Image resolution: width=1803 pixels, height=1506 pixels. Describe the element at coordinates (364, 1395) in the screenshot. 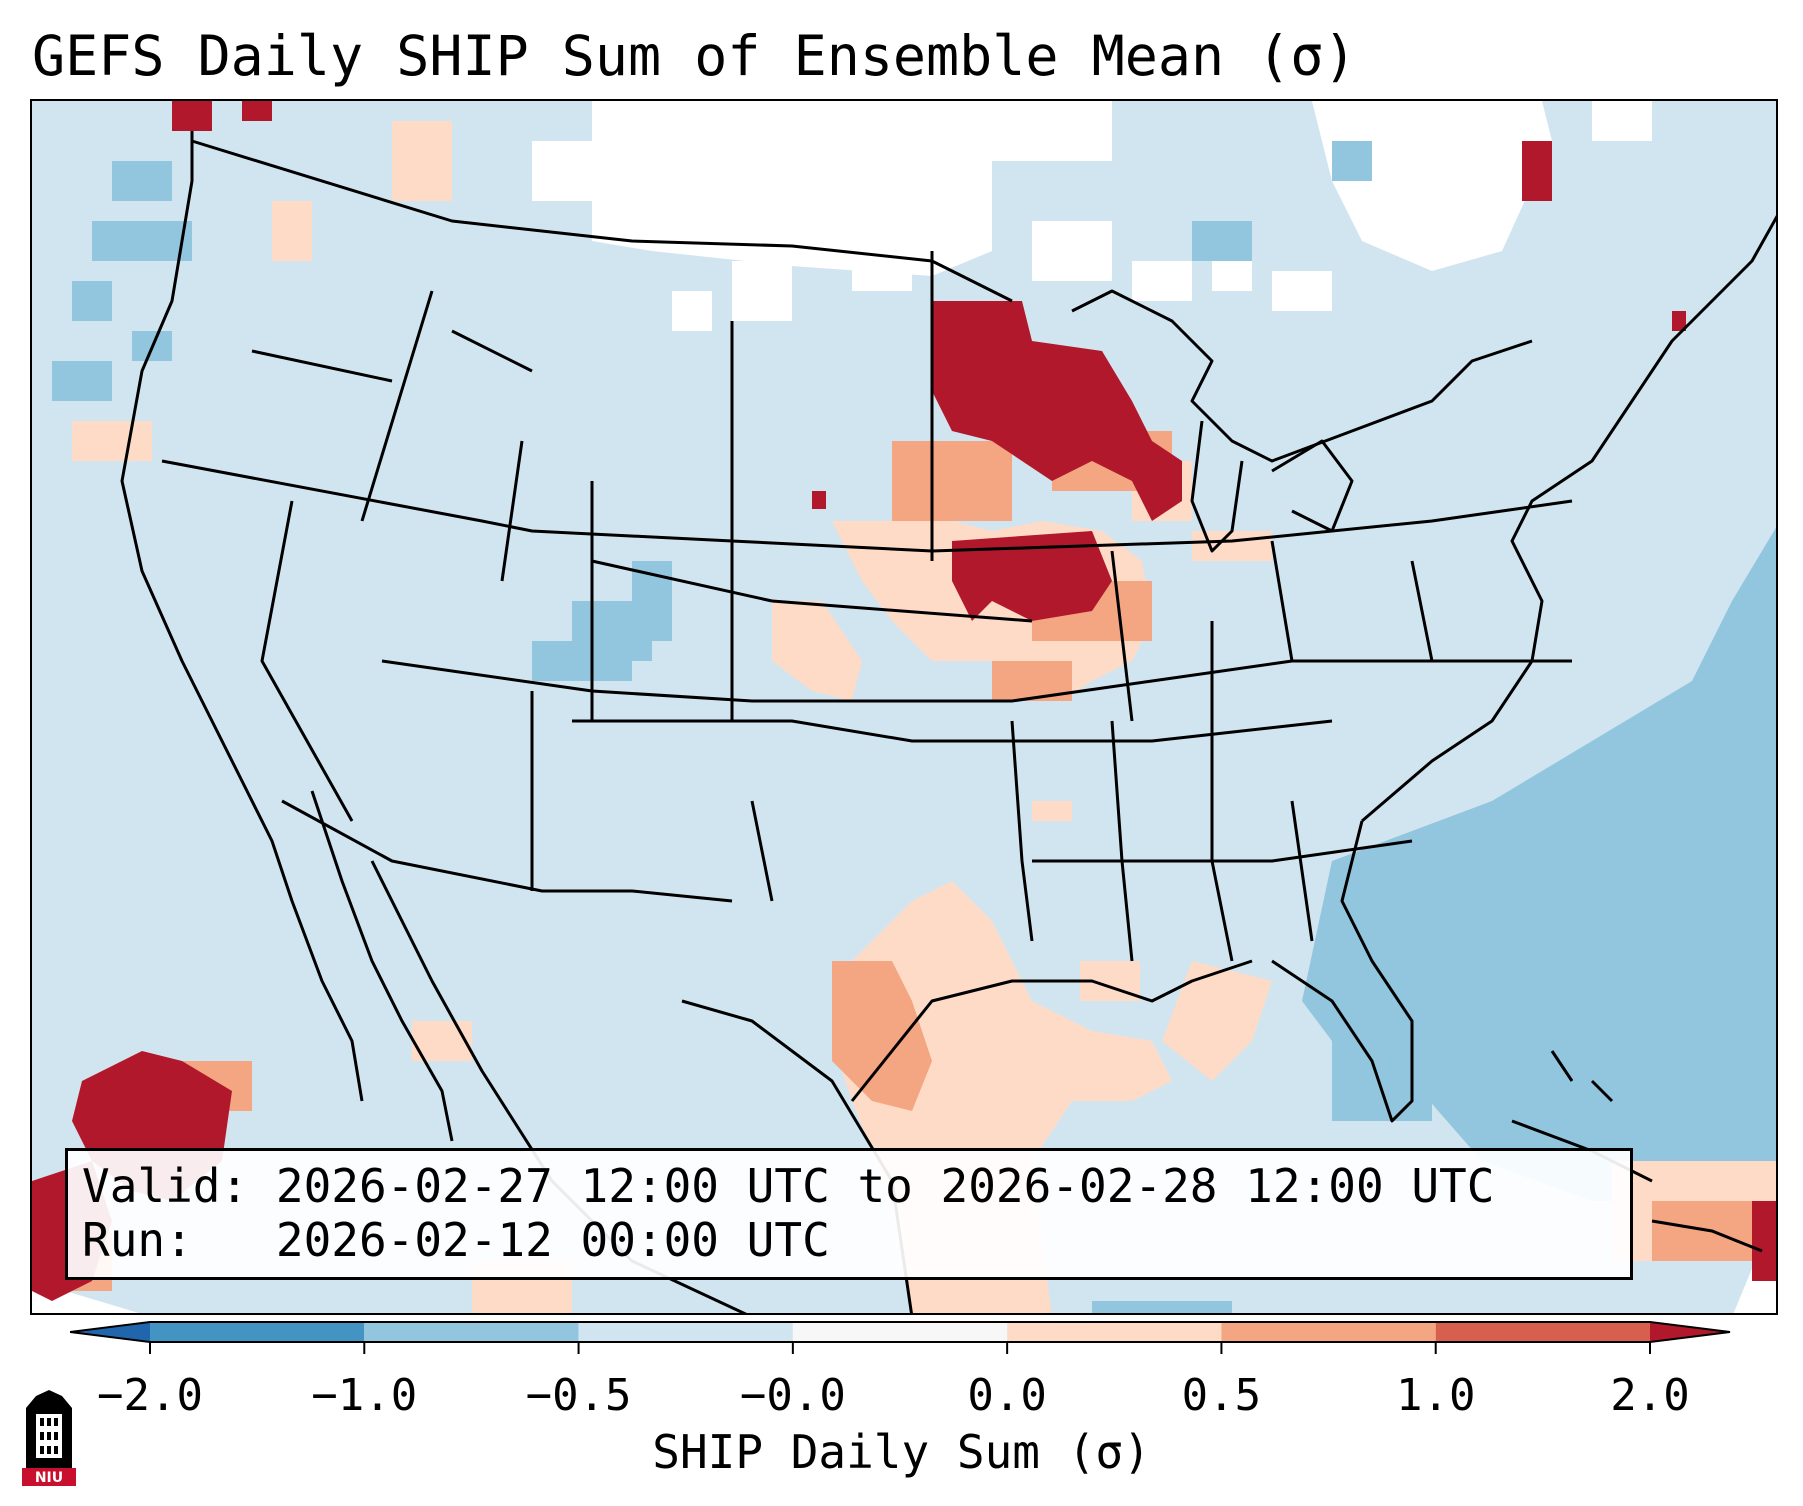

I see `colorbar-tick-label: −1.0` at that location.